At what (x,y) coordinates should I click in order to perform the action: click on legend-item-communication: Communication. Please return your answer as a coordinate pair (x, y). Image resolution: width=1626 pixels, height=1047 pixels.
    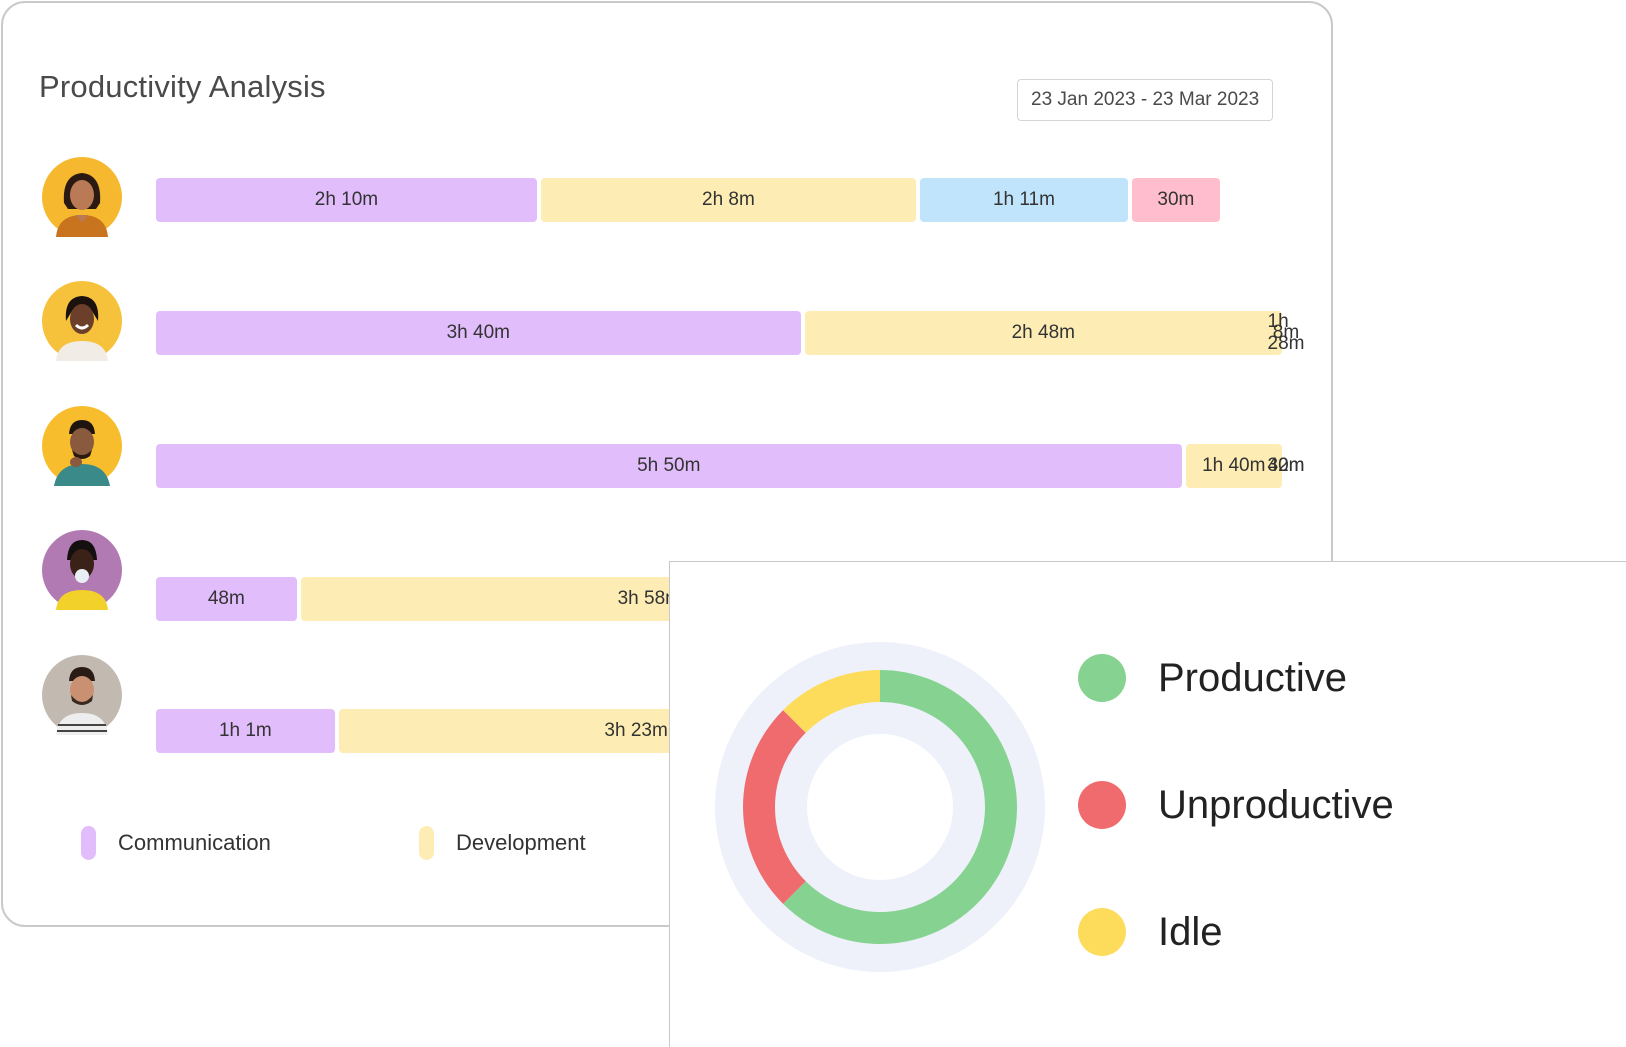
    Looking at the image, I should click on (176, 843).